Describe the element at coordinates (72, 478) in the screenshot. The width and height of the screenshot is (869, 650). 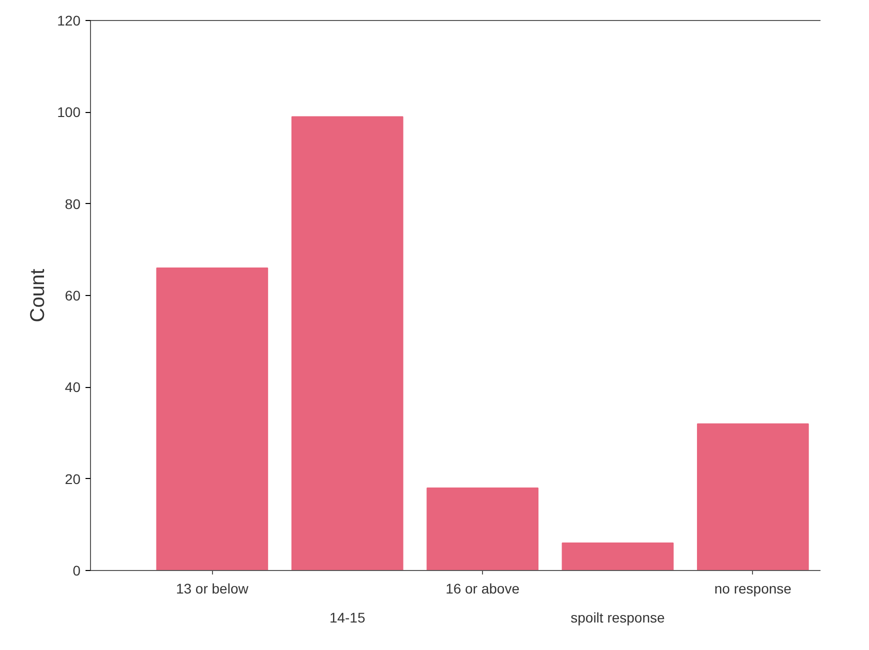
I see `y-tick-label: 20` at that location.